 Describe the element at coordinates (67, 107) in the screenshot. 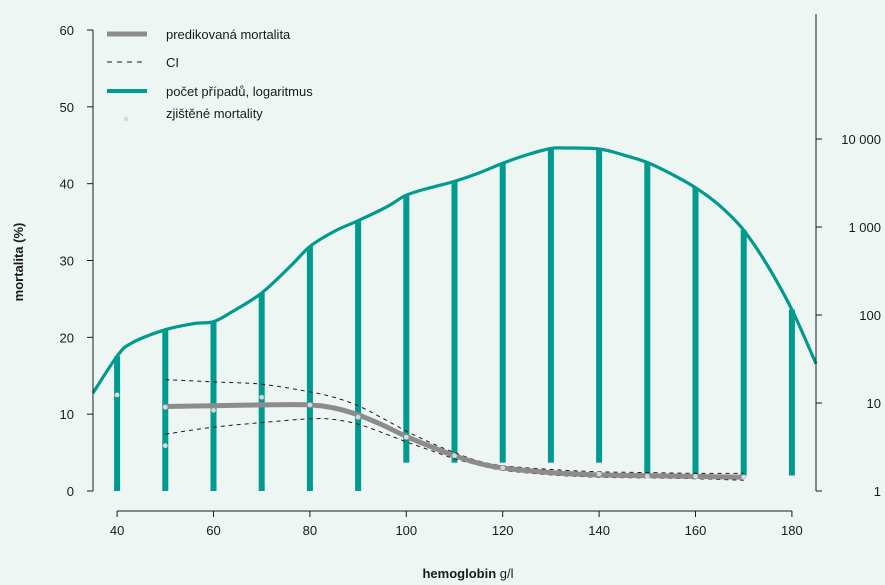

I see `y-tick-label: 50` at that location.